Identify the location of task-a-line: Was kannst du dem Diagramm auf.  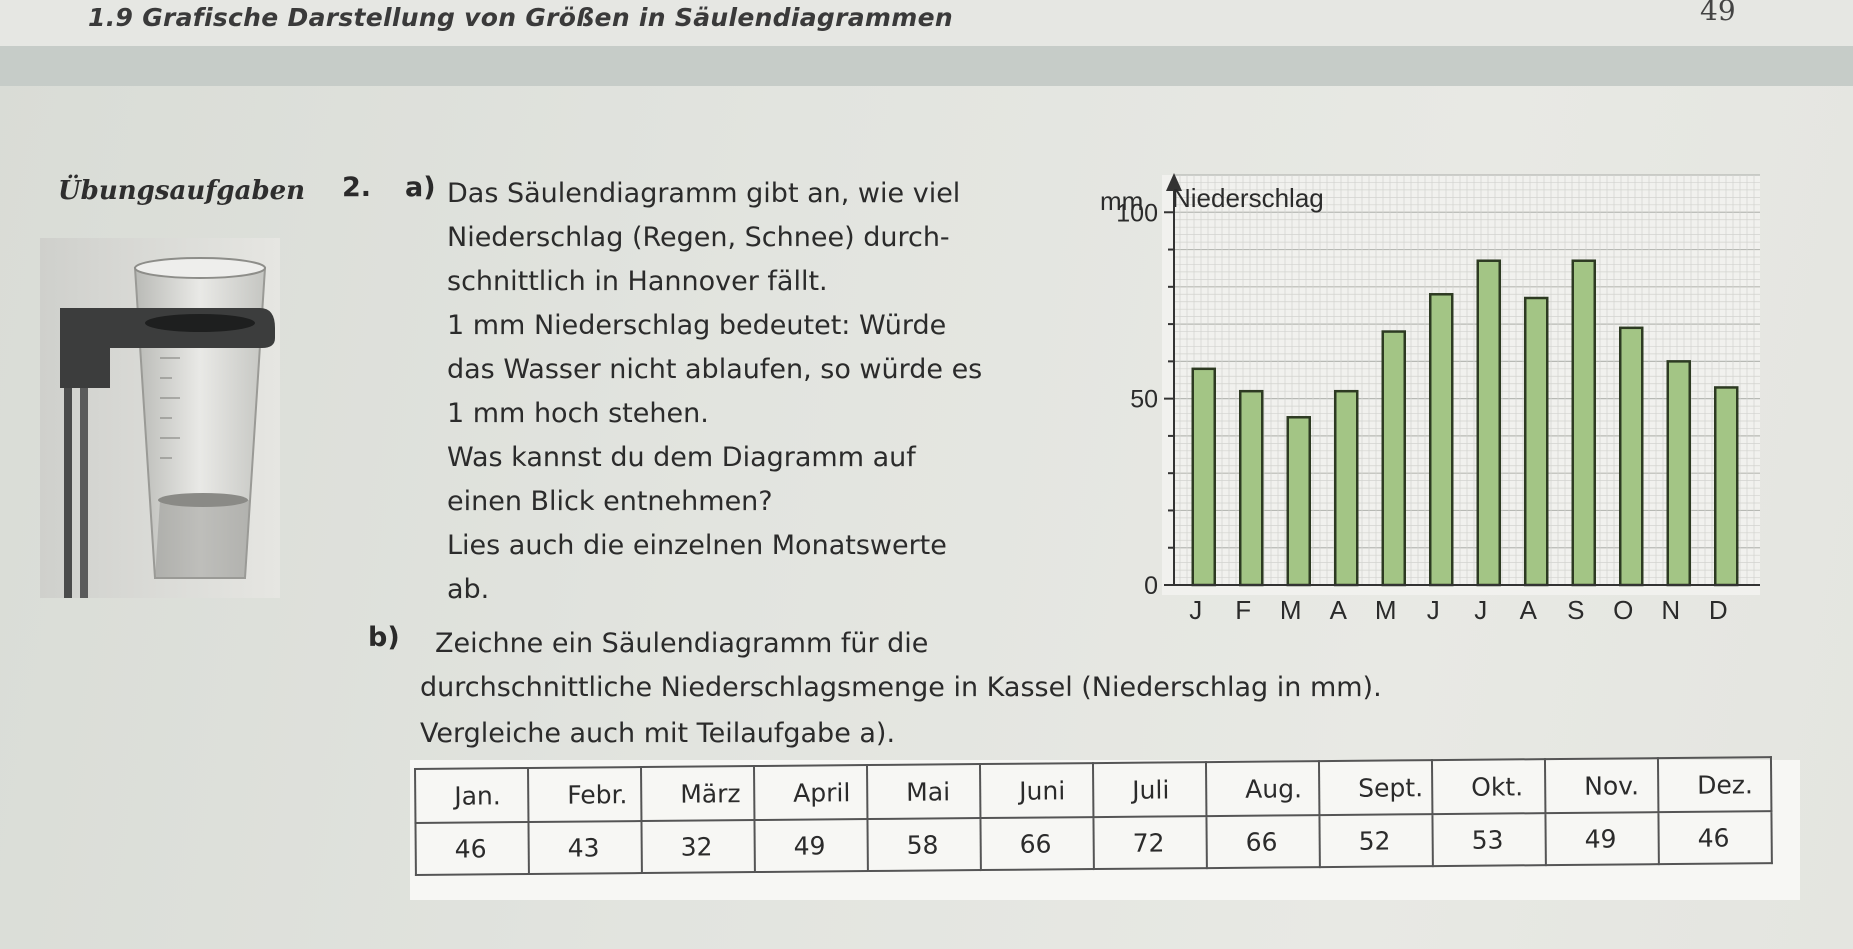
(681, 457).